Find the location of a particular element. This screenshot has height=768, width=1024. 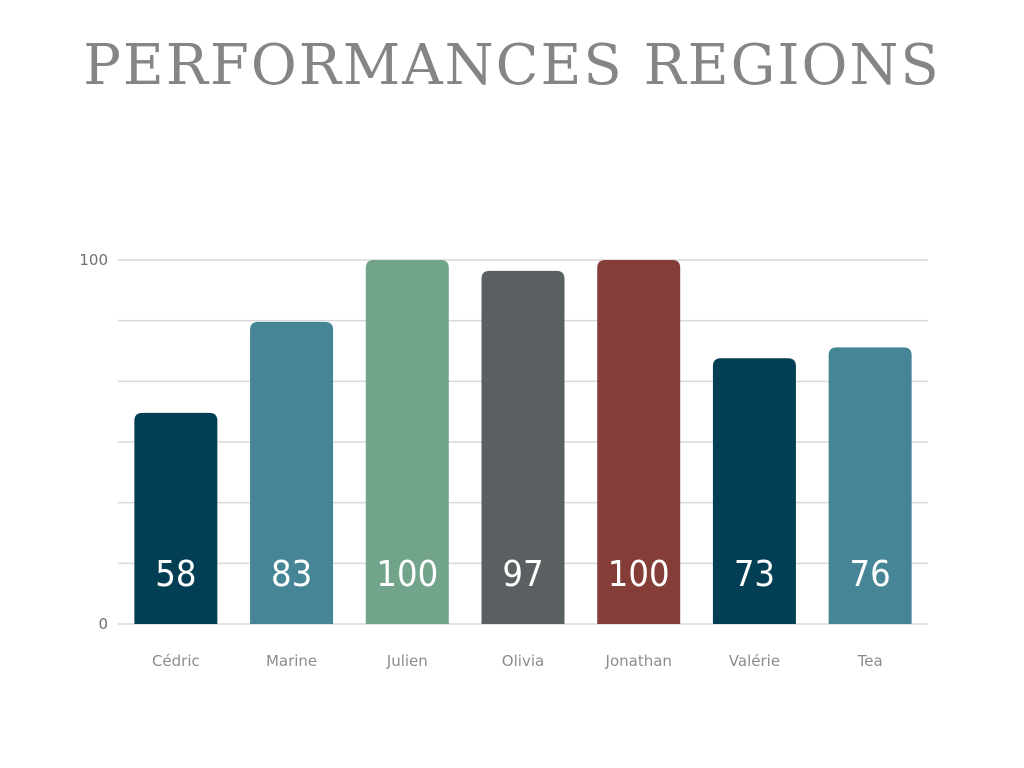

data-label: 97 is located at coordinates (522, 574).